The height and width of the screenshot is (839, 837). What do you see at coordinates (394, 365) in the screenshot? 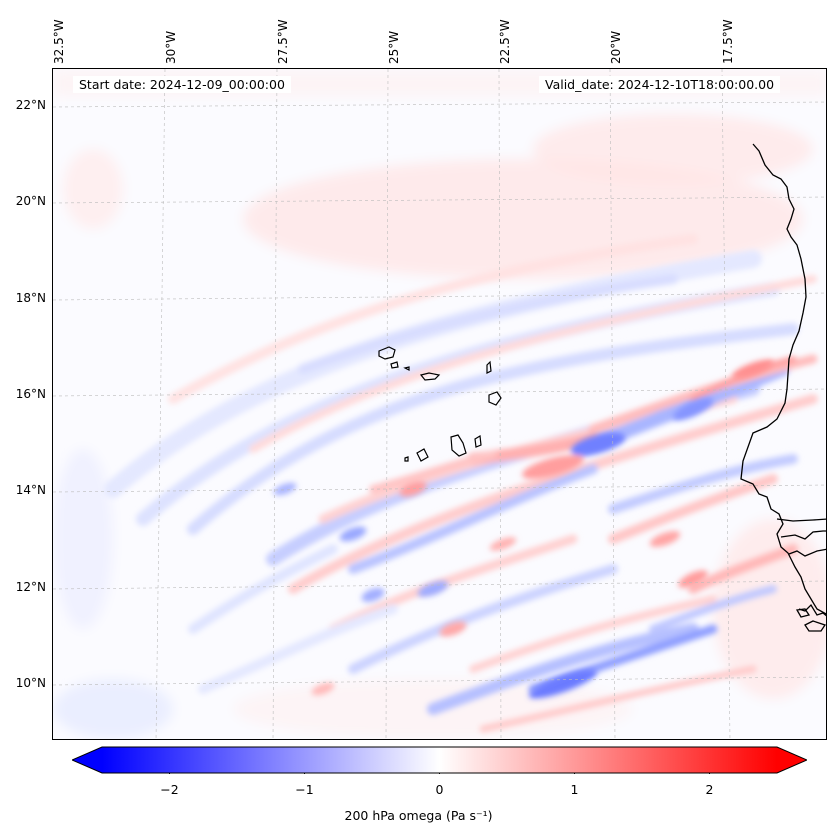
I see `island-sao-vicente` at bounding box center [394, 365].